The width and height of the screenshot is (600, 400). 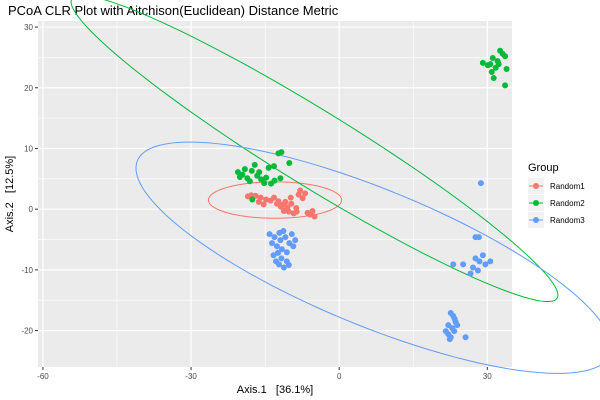 What do you see at coordinates (275, 390) in the screenshot?
I see `x-axis-title: Axis.1 [36.1%]` at bounding box center [275, 390].